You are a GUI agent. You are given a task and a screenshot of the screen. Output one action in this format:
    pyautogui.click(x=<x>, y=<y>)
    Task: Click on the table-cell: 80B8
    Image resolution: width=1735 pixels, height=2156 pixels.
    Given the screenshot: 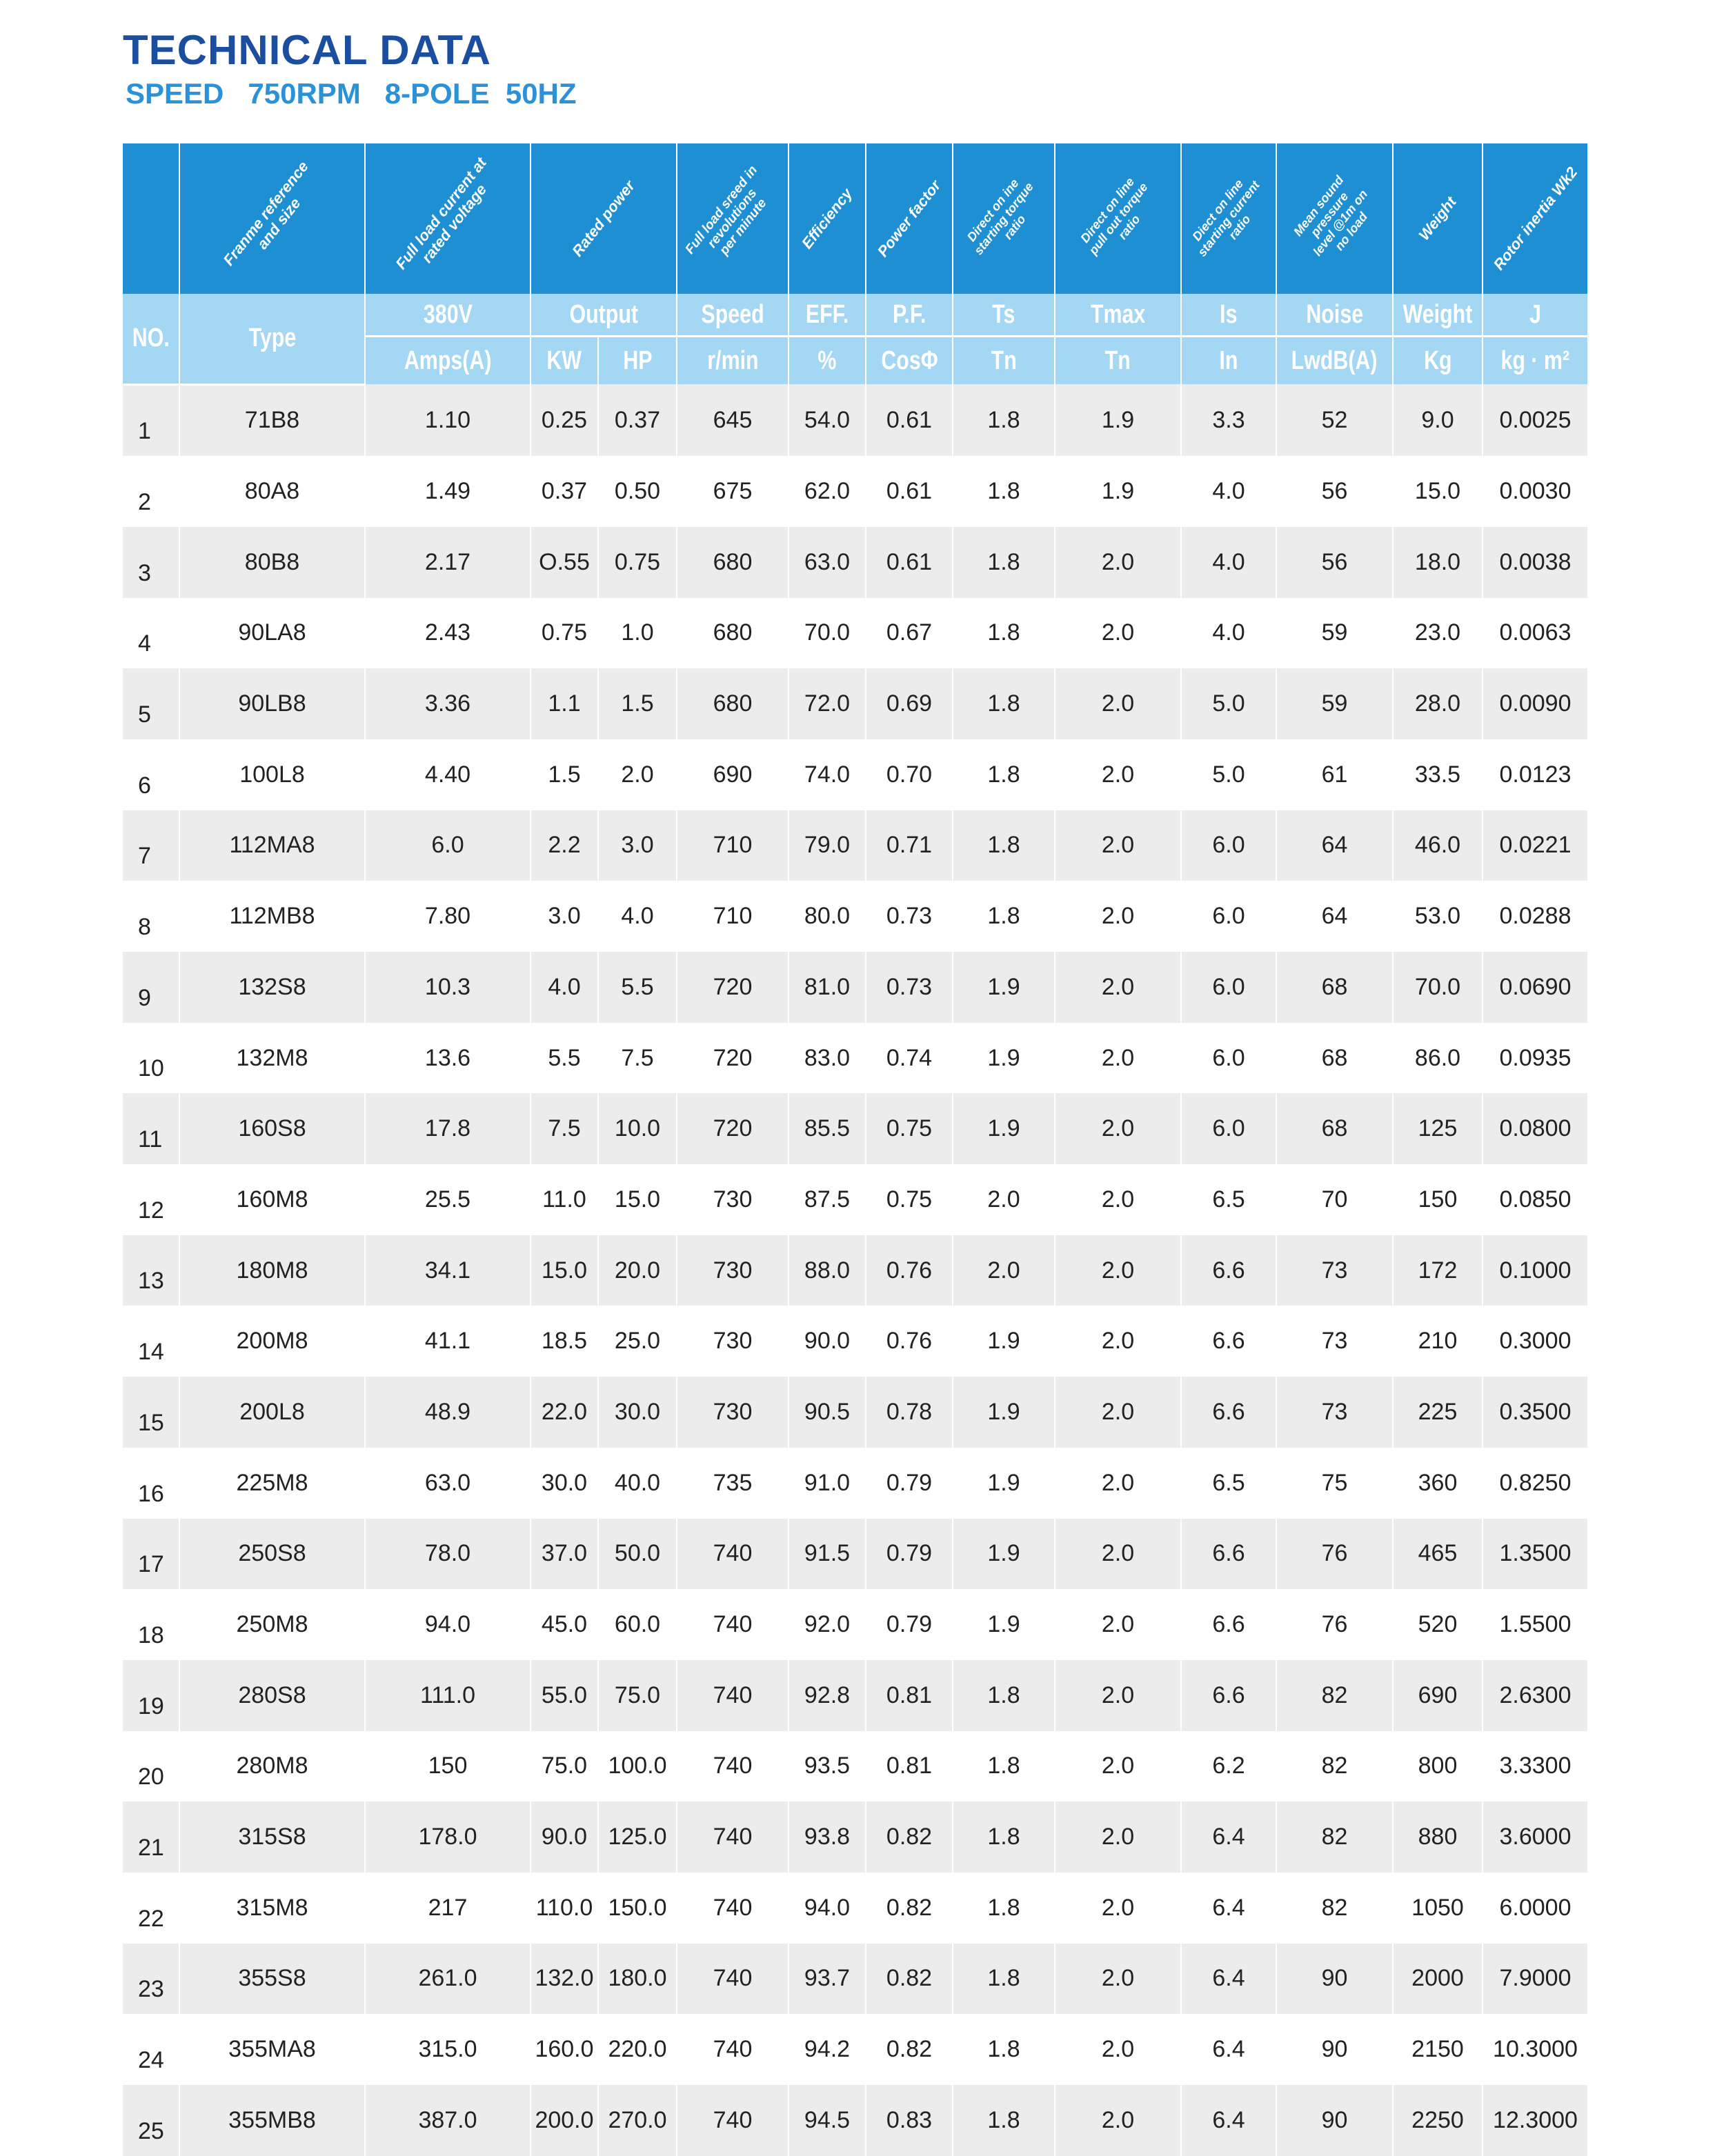 What is the action you would take?
    pyautogui.click(x=272, y=562)
    